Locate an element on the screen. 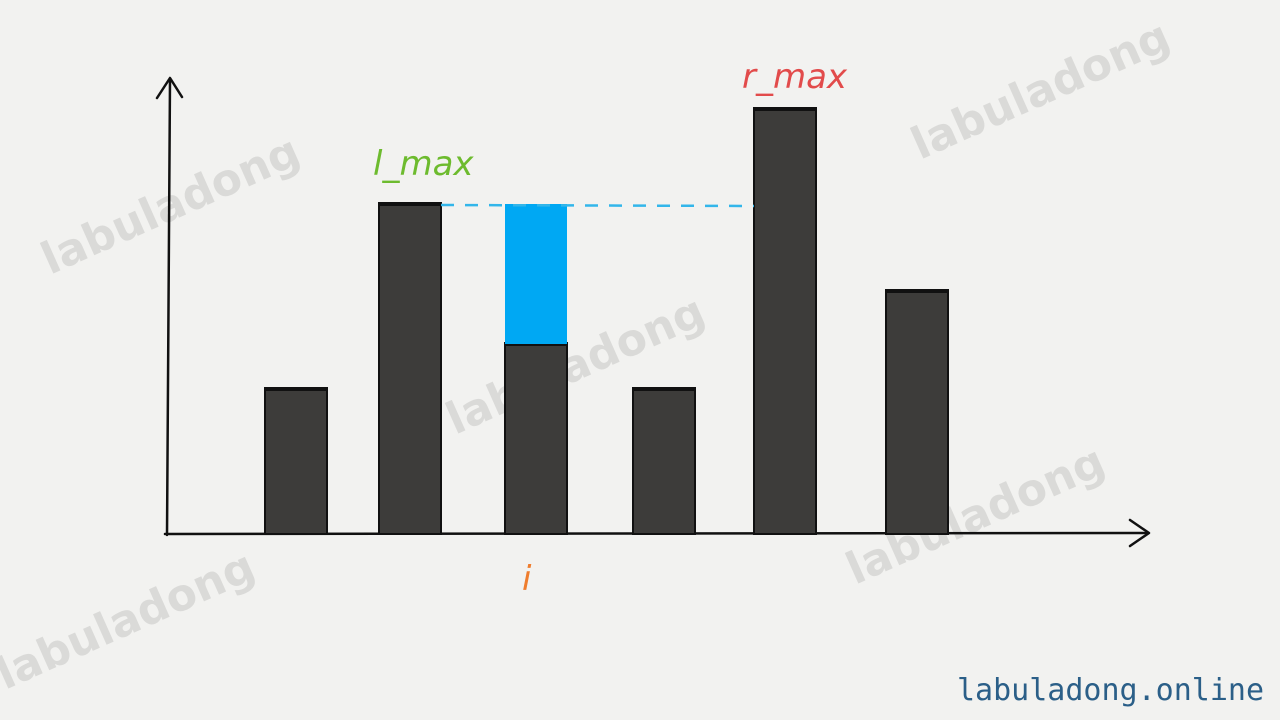 This screenshot has height=720, width=1280. y-axis is located at coordinates (168, 307).